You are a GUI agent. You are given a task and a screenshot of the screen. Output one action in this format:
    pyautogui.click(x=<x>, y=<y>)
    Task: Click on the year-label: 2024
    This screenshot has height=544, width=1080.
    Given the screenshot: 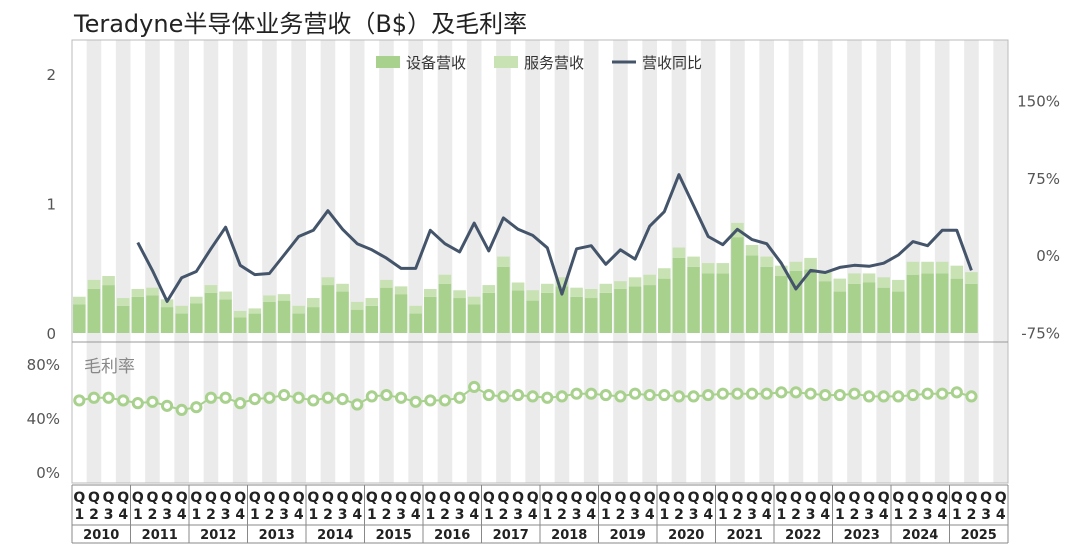 What is the action you would take?
    pyautogui.click(x=920, y=535)
    